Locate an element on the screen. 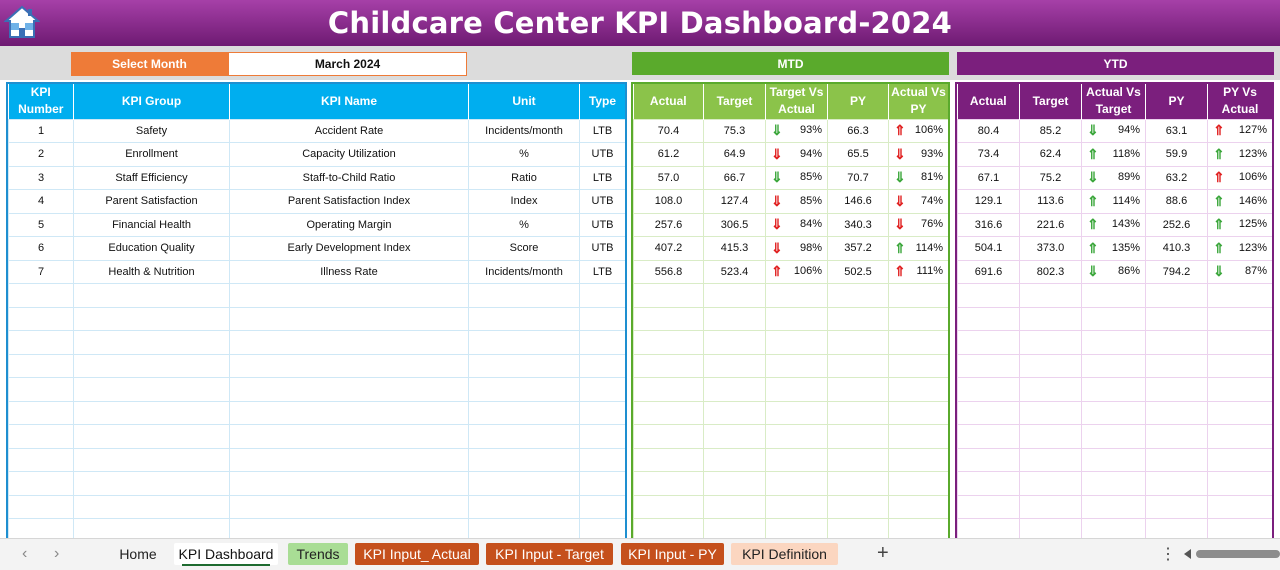 The width and height of the screenshot is (1280, 570). tab-kpi-input-target: KPI Input - Target is located at coordinates (549, 554).